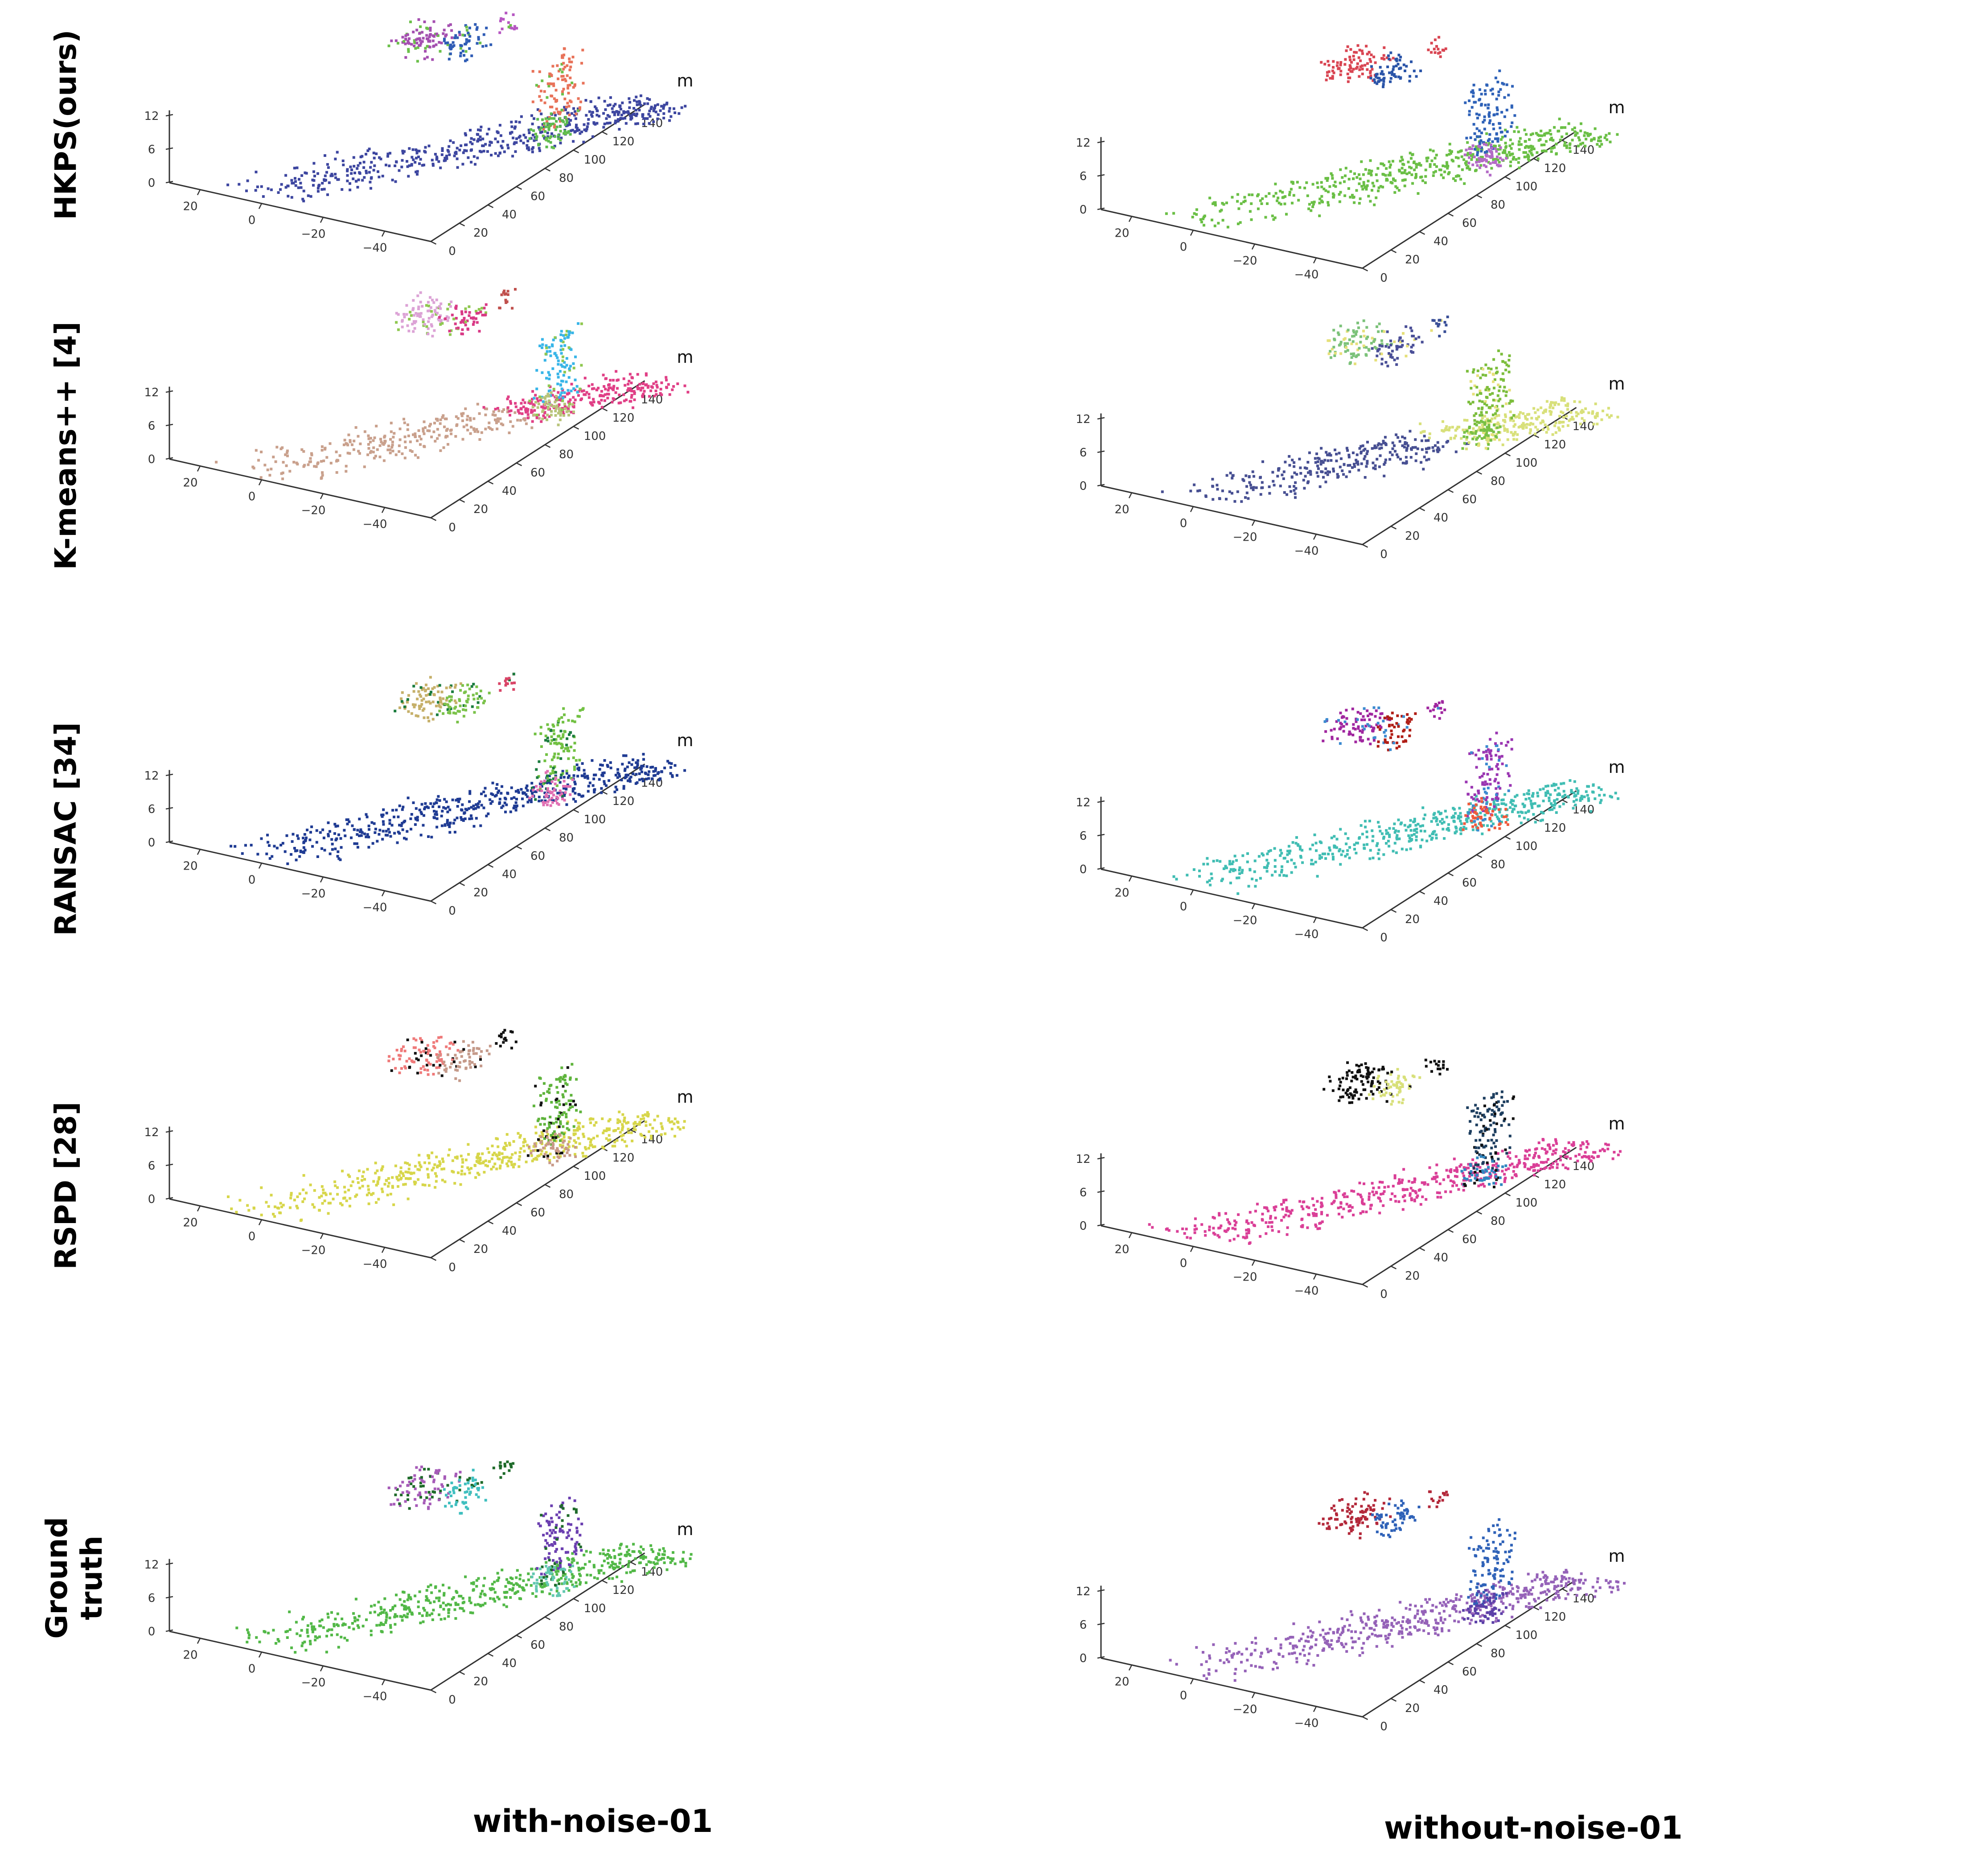  I want to click on panel-2-clean-z-tick-label: 6, so click(1083, 836).